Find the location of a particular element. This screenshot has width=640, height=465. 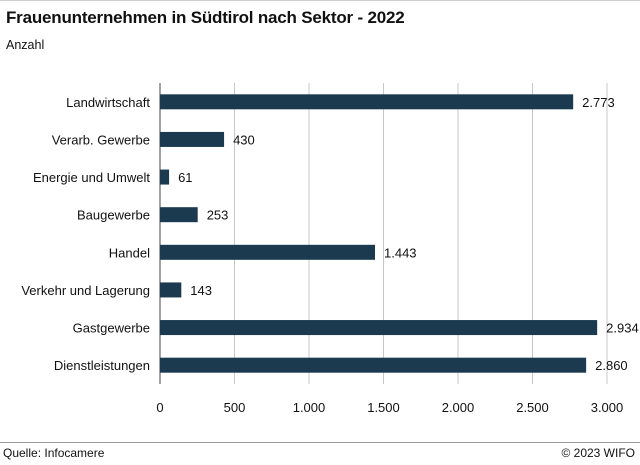

value-label: 2.773 is located at coordinates (598, 102).